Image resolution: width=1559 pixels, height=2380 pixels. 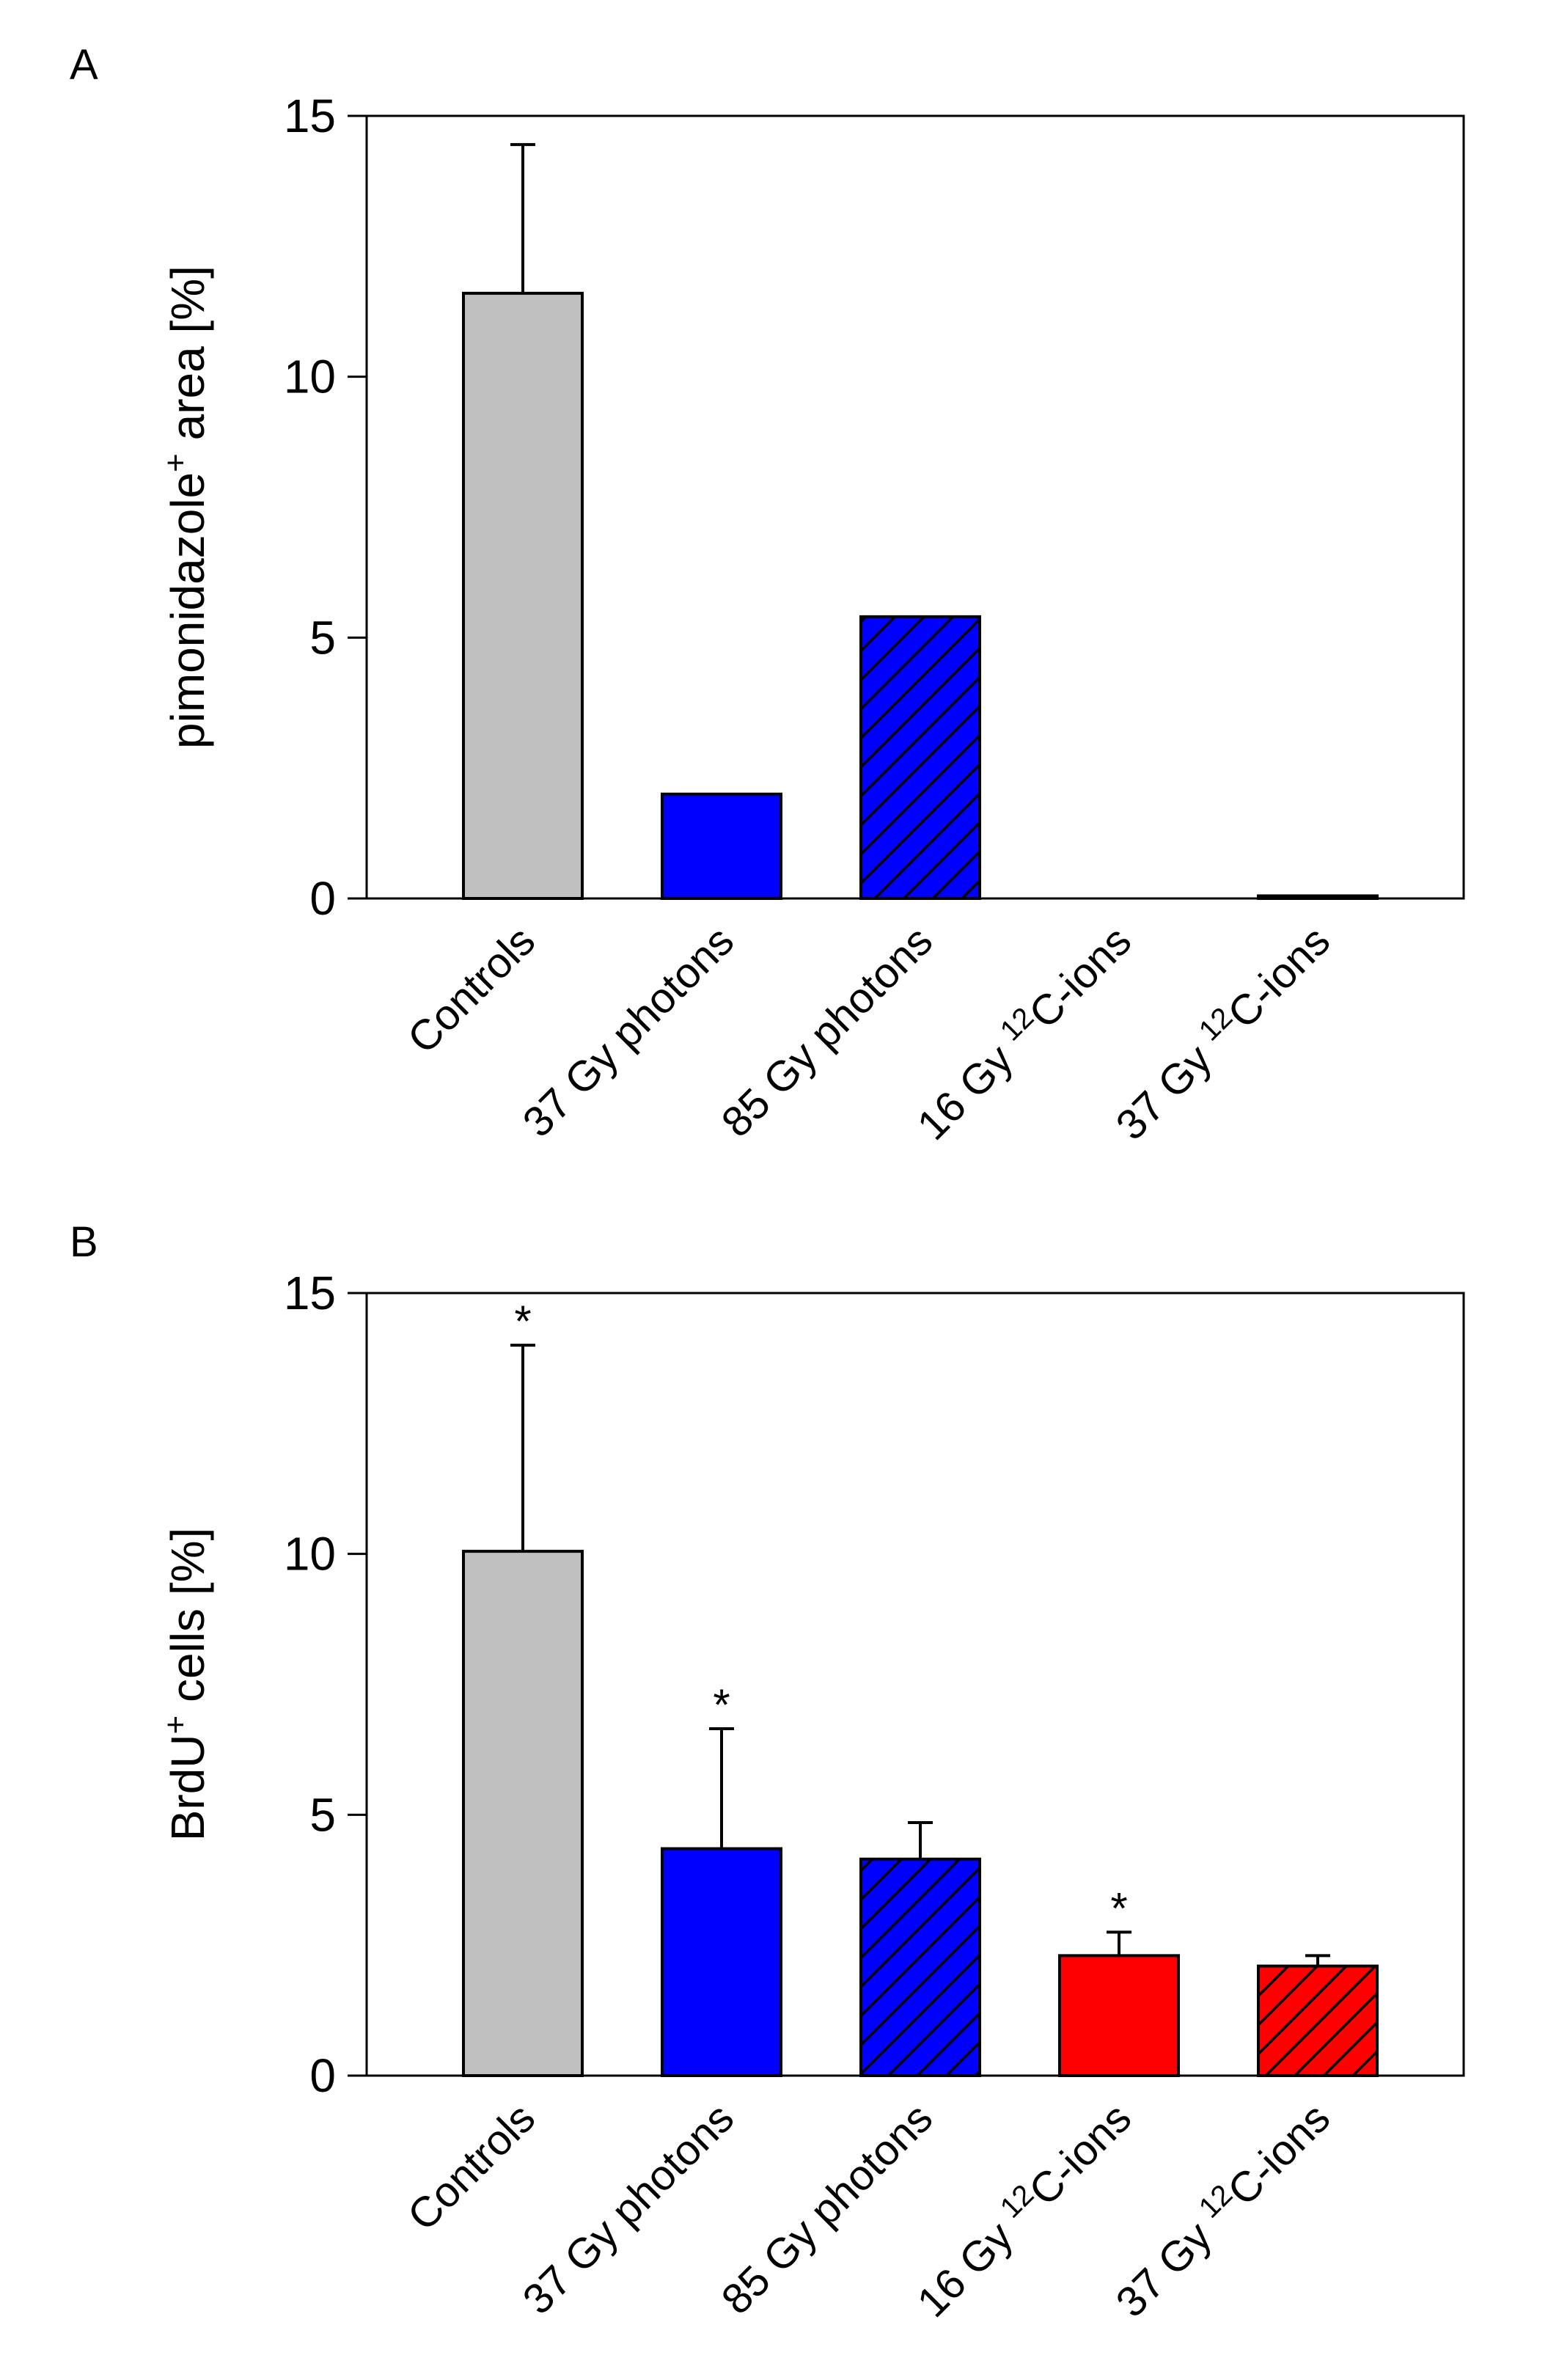 I want to click on panel-label: A, so click(x=84, y=65).